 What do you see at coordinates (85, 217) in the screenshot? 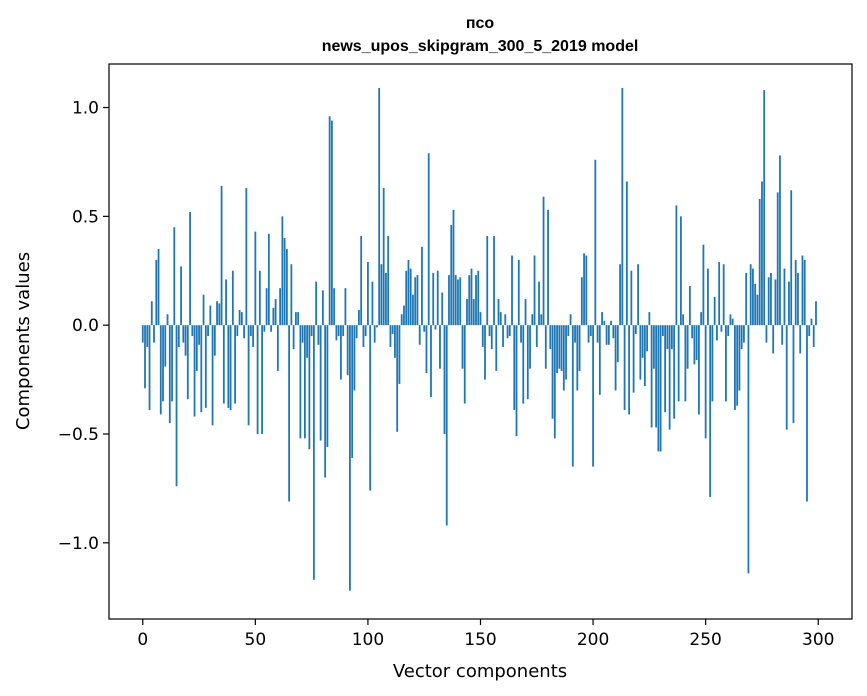
I see `y-tick-label: 0.5` at bounding box center [85, 217].